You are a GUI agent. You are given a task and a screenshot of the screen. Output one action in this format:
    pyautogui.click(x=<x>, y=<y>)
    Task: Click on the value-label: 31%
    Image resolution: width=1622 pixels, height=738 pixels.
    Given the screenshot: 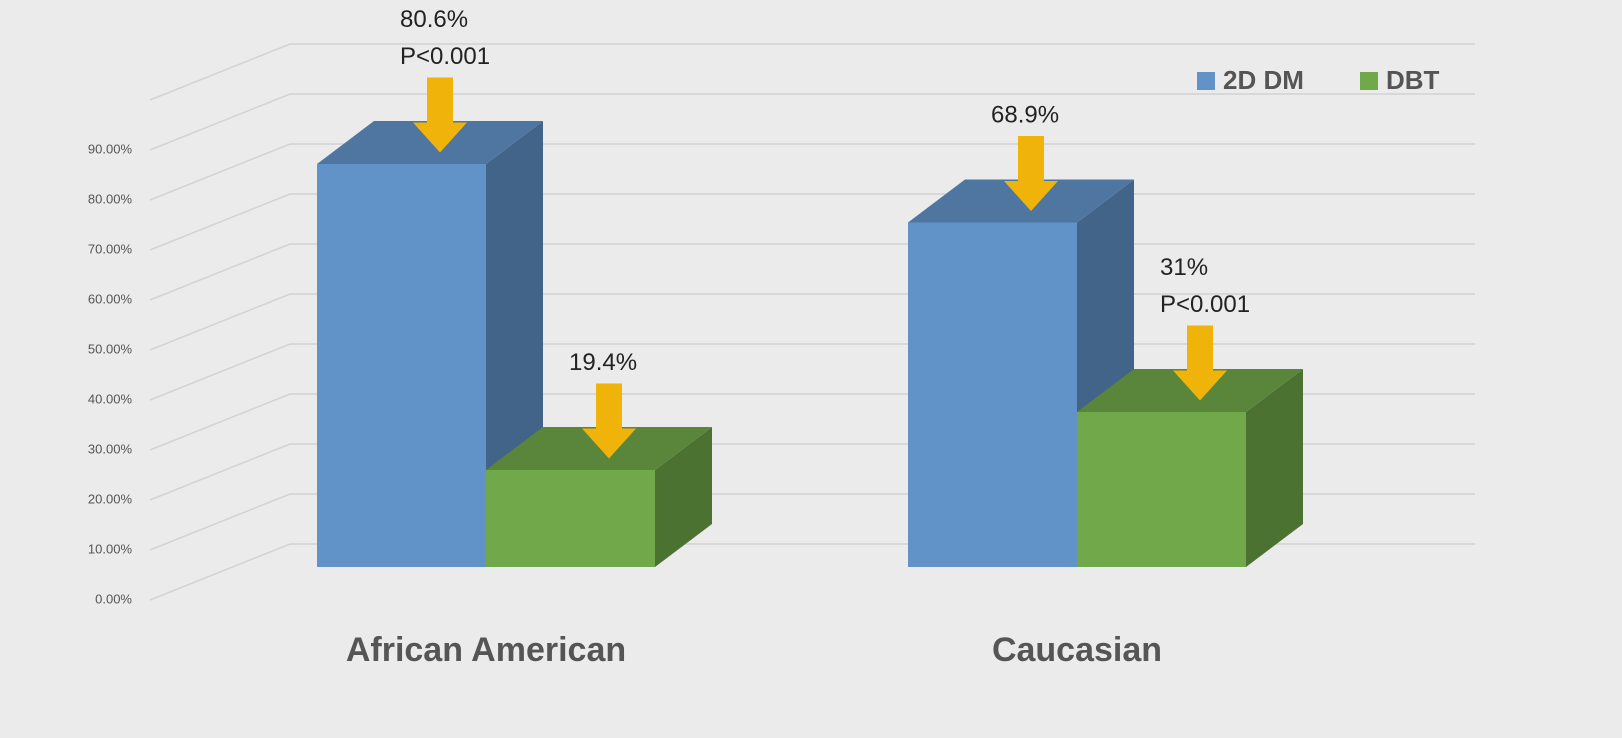 What is the action you would take?
    pyautogui.click(x=1184, y=267)
    